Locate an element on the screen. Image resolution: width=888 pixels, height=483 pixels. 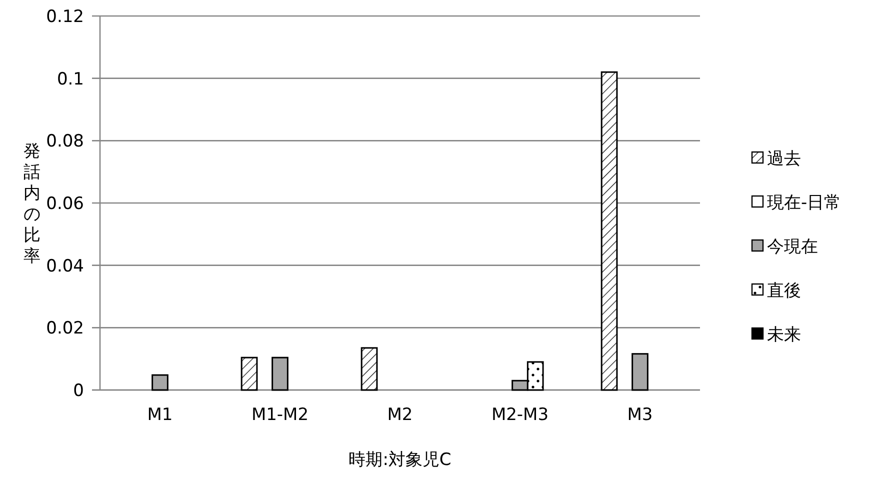
y-tick-label: 0.04 is located at coordinates (65, 266).